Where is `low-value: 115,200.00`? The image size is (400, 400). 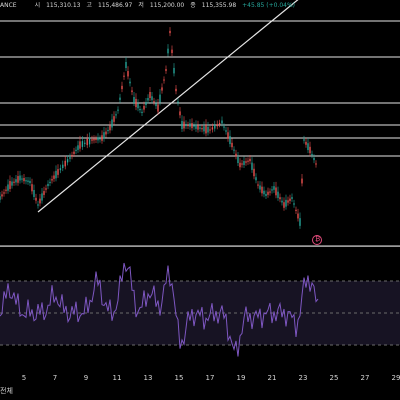
low-value: 115,200.00 is located at coordinates (167, 5).